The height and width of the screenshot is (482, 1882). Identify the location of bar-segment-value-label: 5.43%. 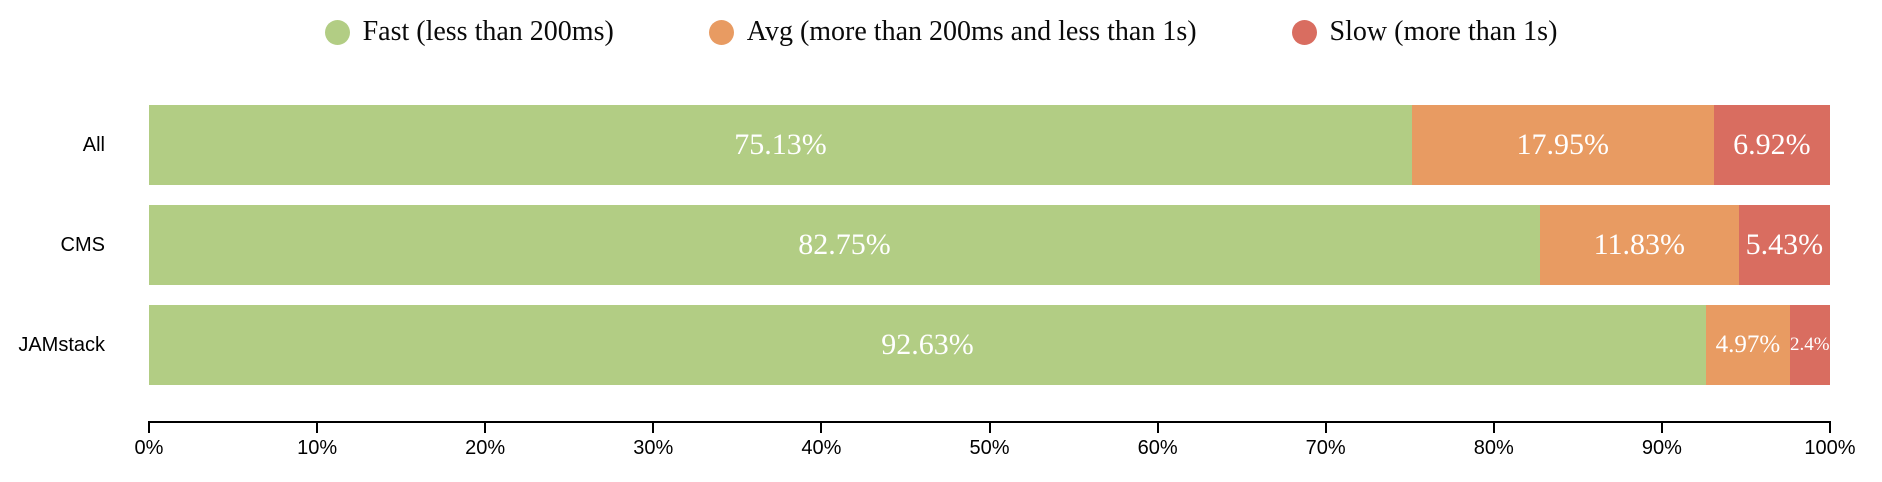
(1784, 244).